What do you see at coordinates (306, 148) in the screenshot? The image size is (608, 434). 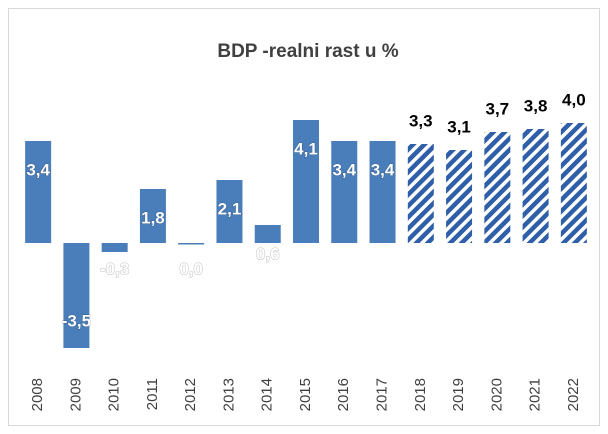 I see `data-label: 4,1` at bounding box center [306, 148].